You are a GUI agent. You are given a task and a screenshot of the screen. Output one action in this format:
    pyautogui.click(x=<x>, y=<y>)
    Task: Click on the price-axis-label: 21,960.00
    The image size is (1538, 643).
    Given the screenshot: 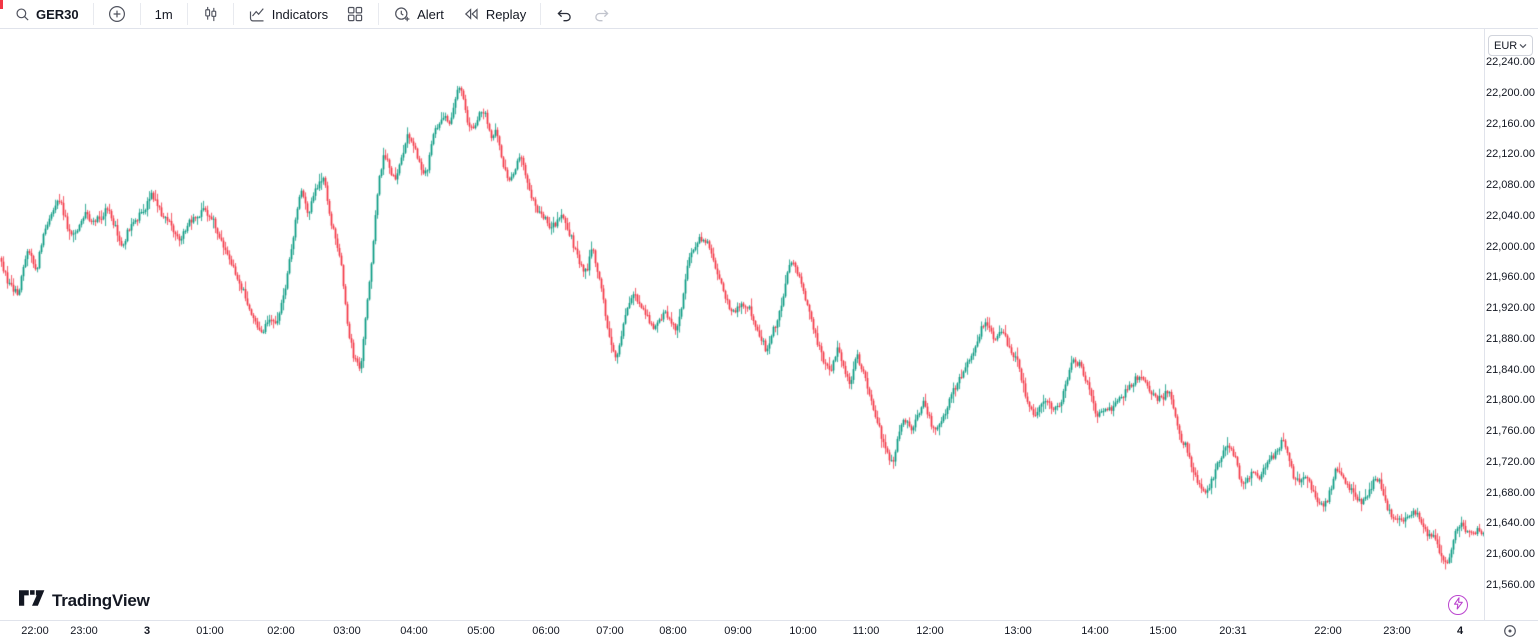 What is the action you would take?
    pyautogui.click(x=1510, y=277)
    